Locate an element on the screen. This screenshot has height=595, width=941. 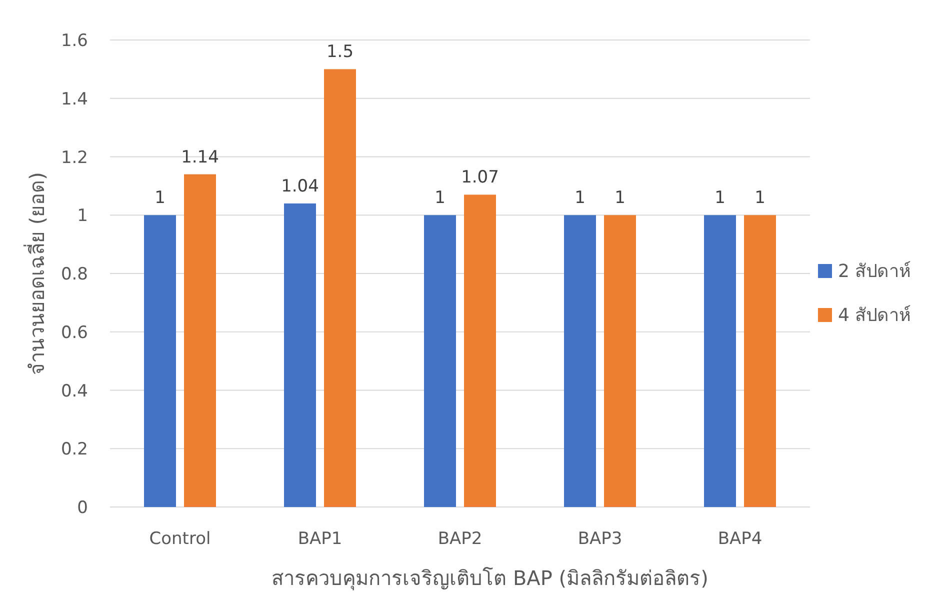
data-label: 1.14 is located at coordinates (200, 157).